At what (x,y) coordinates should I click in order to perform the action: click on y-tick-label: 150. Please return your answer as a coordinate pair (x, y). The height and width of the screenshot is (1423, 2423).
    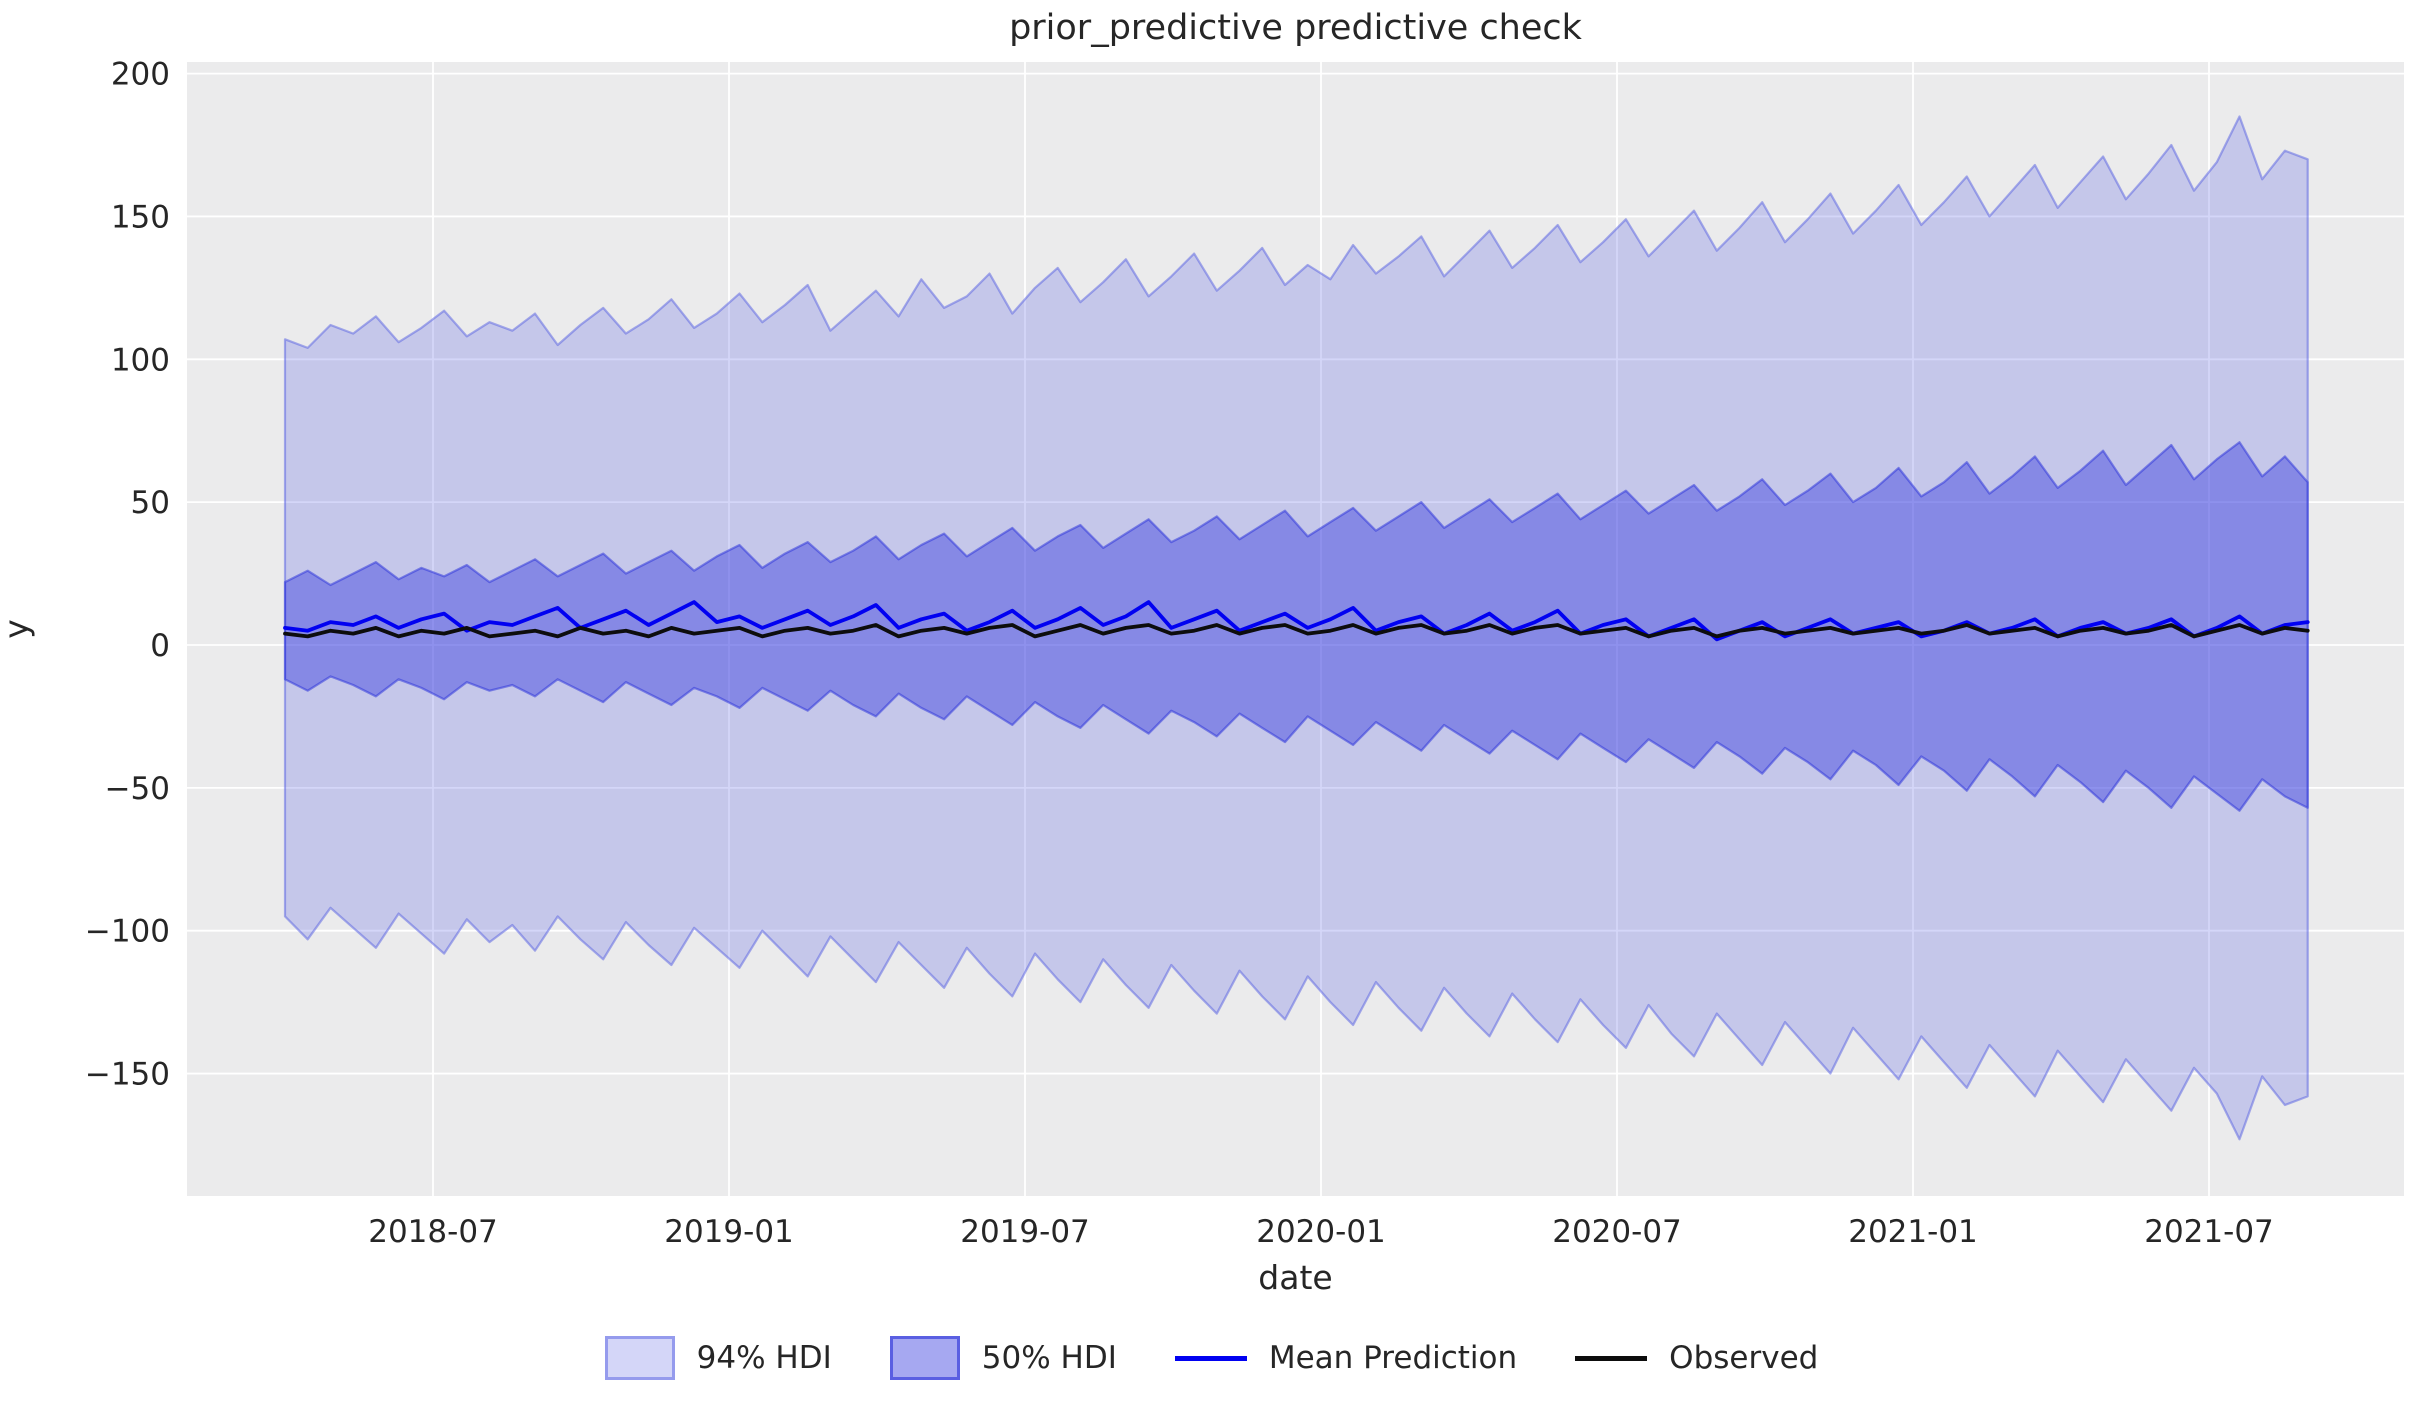
    Looking at the image, I should click on (140, 217).